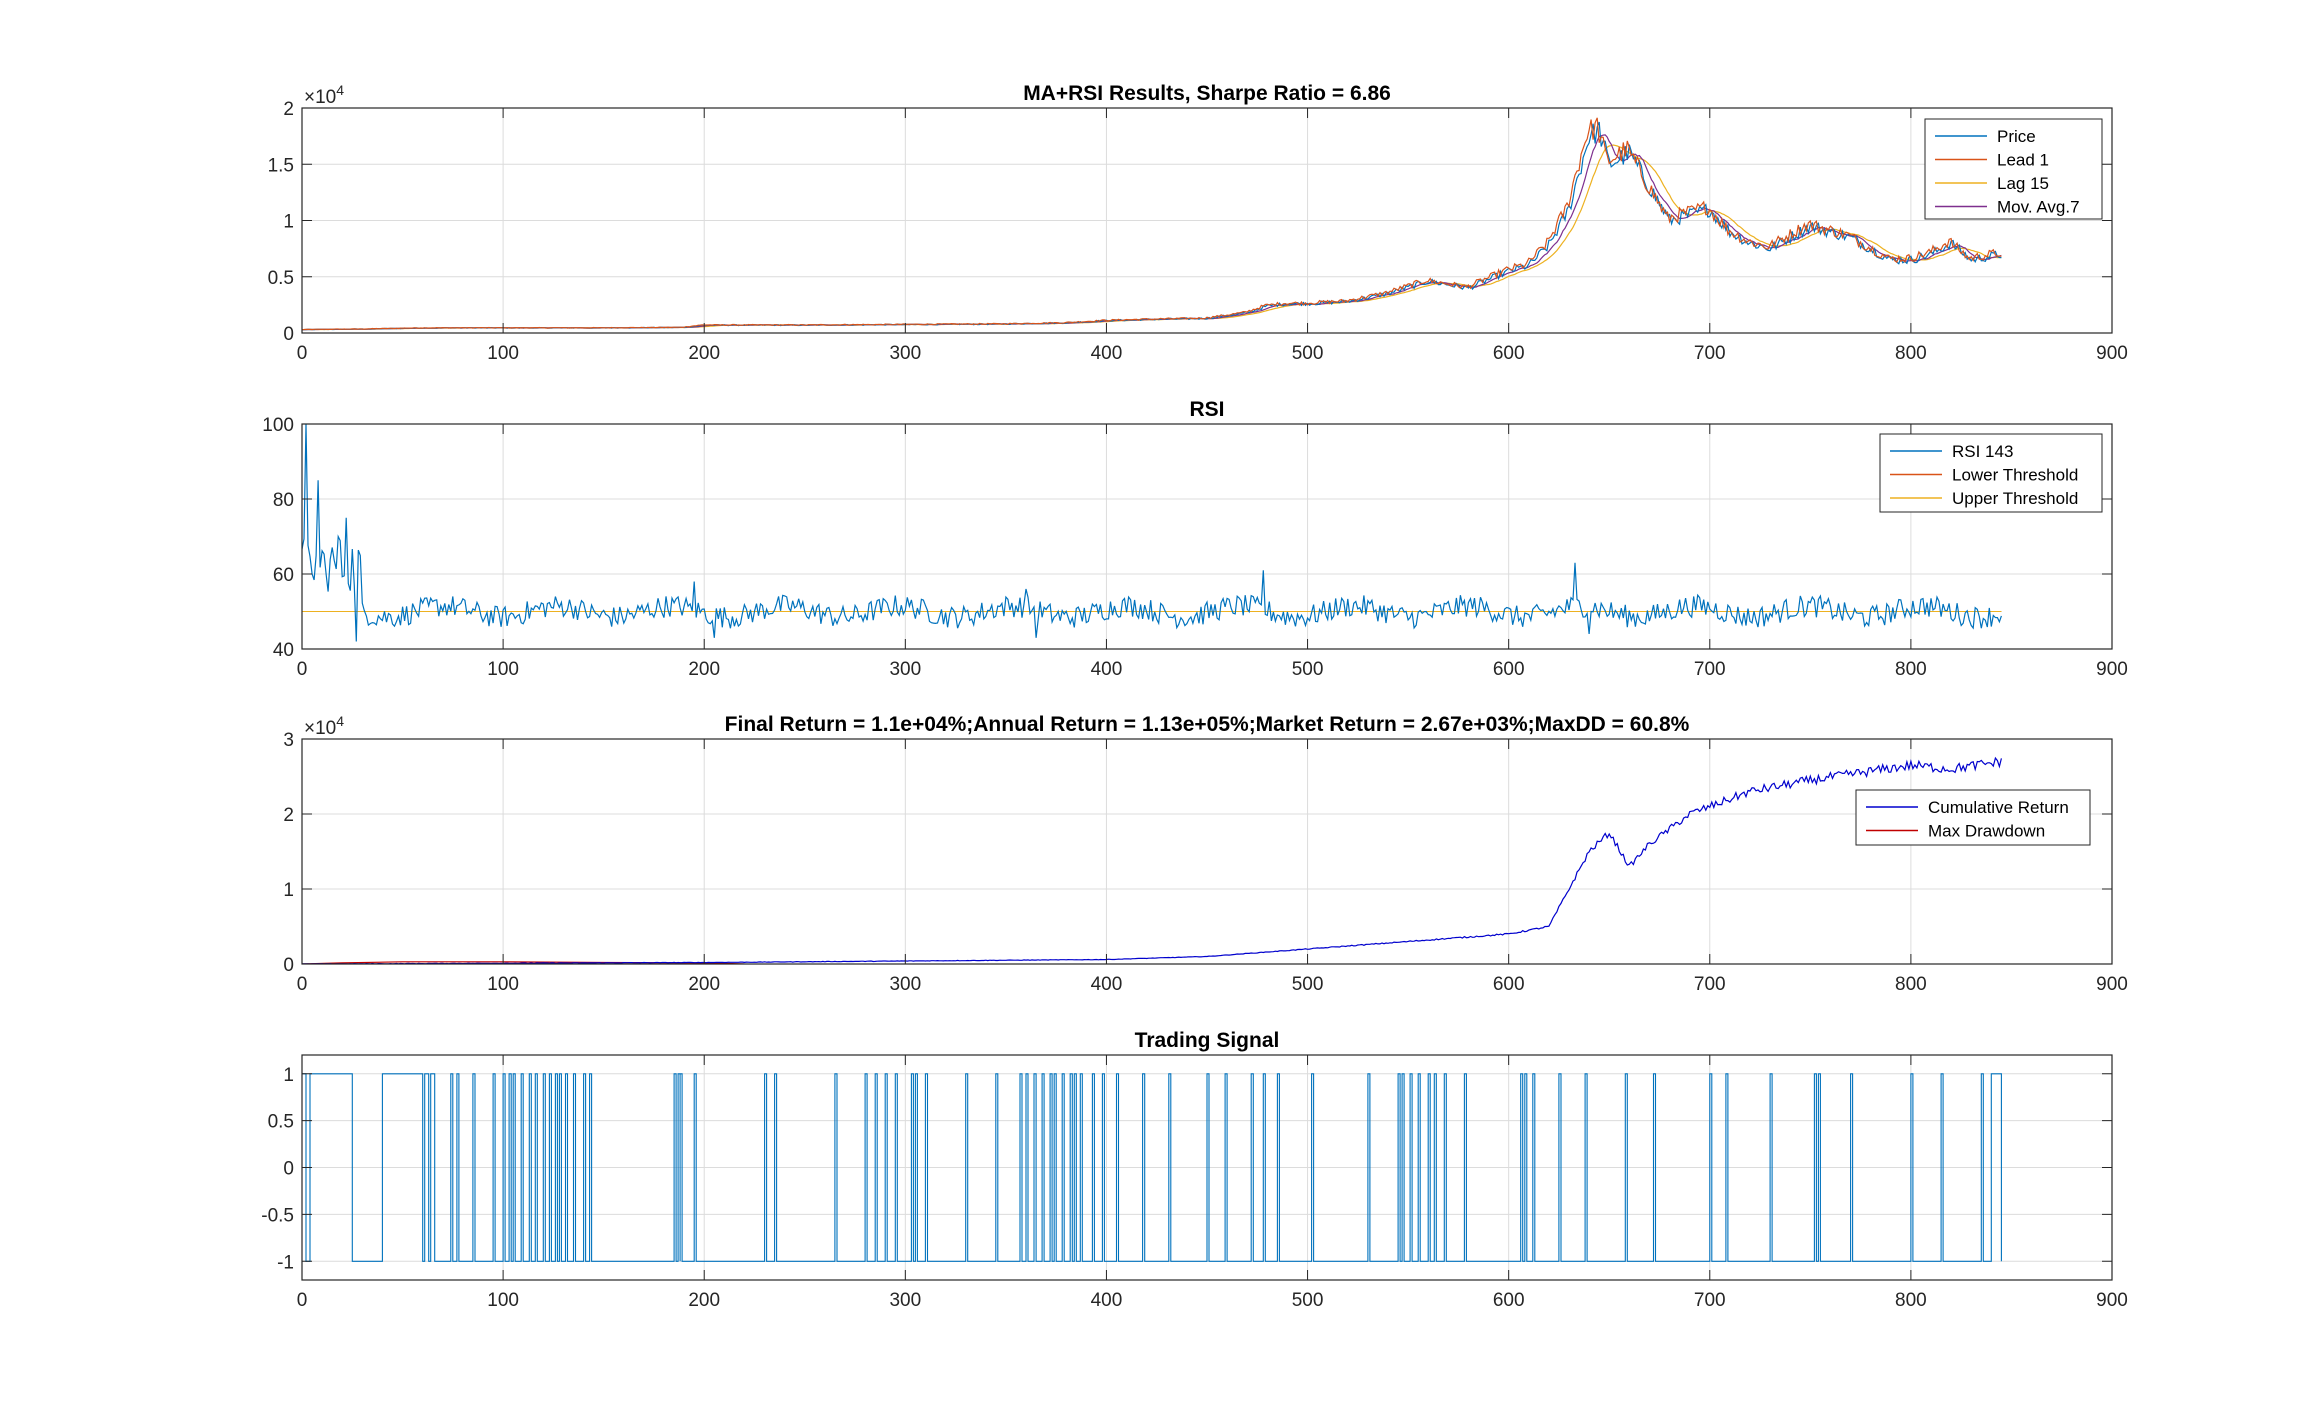  I want to click on rsi-x-tick-label: 300, so click(905, 669).